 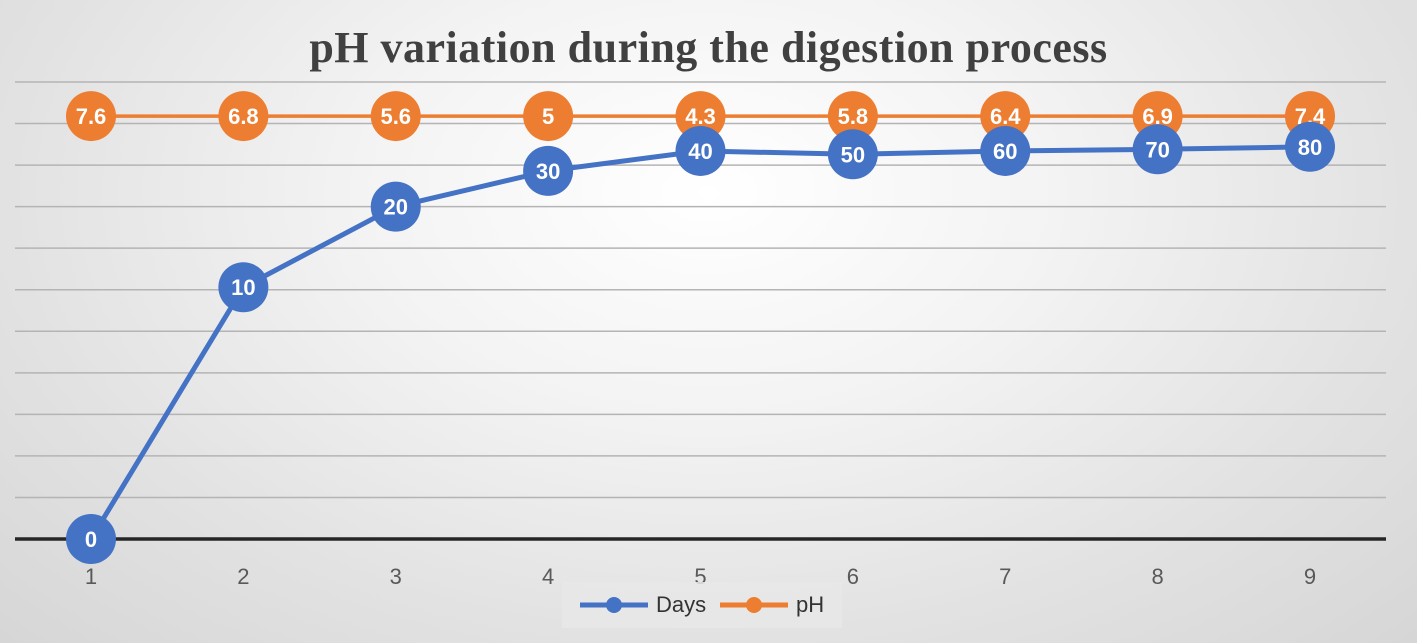 I want to click on data-label: 60, so click(x=1005, y=151).